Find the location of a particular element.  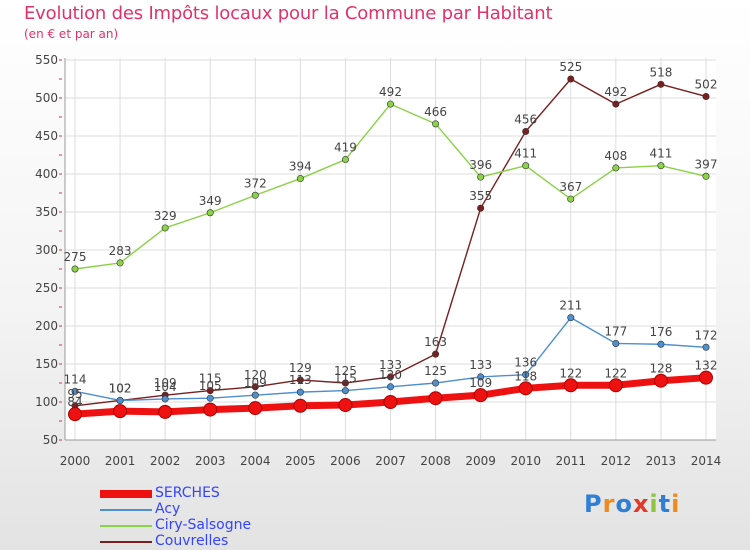

x-tick-label: 2008 is located at coordinates (435, 461).